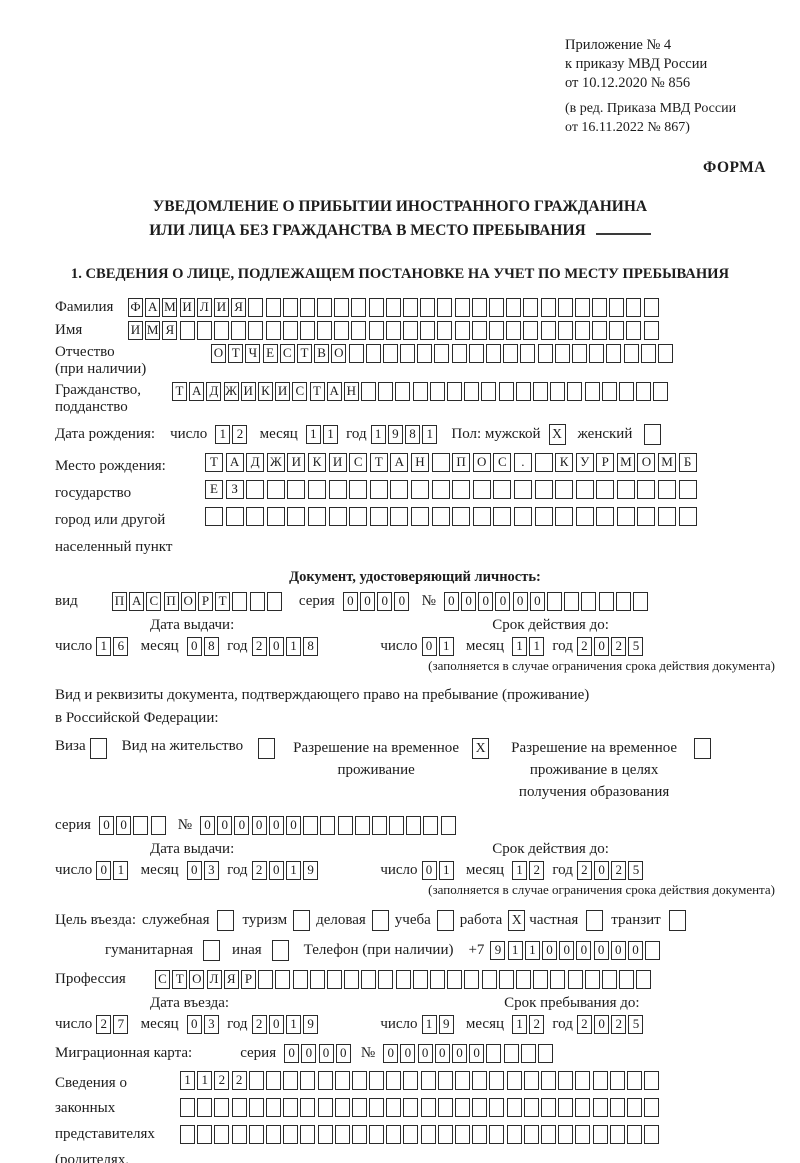  I want to click on given-name-label: Имя, so click(69, 329).